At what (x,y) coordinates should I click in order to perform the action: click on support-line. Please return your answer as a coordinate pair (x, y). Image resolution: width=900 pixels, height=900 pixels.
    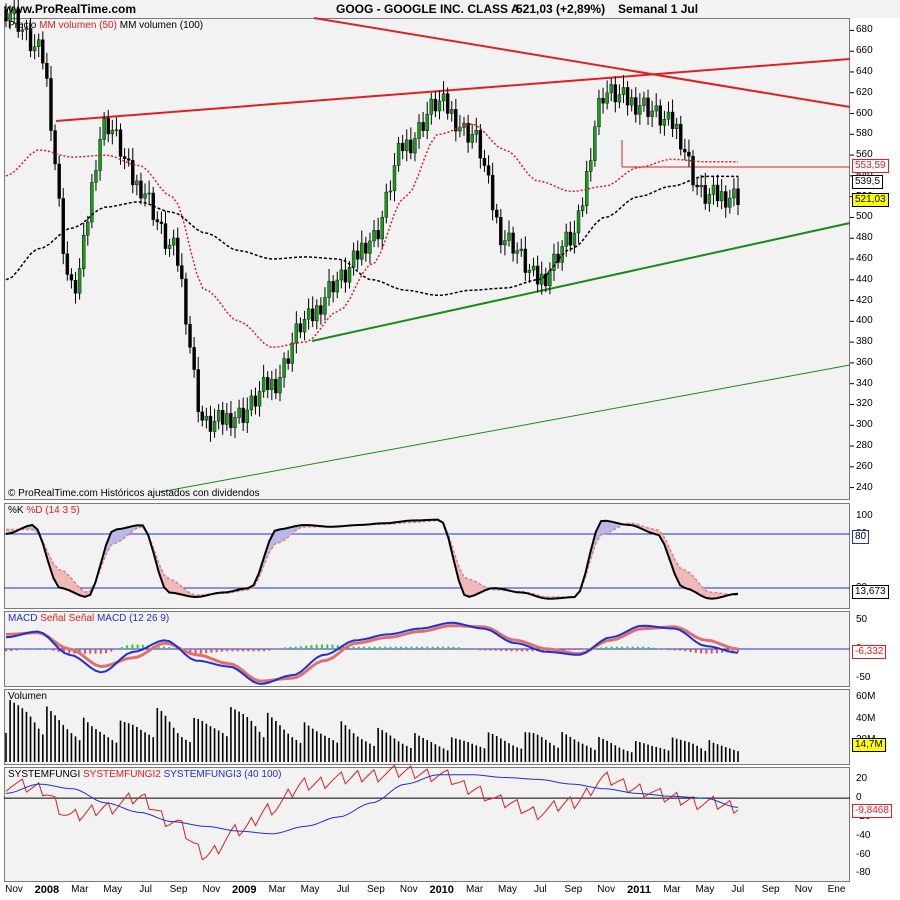
    Looking at the image, I should click on (581, 282).